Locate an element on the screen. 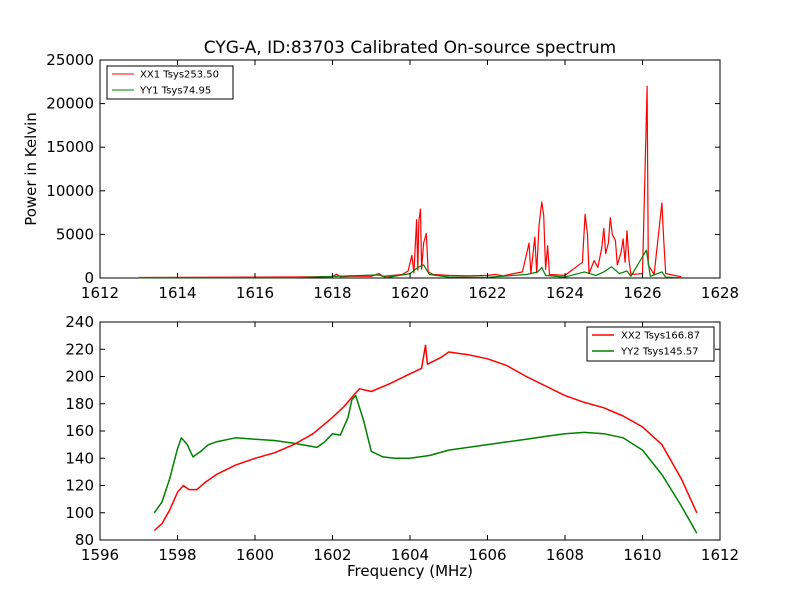  bottom-x-tick-label: 1610 is located at coordinates (642, 555).